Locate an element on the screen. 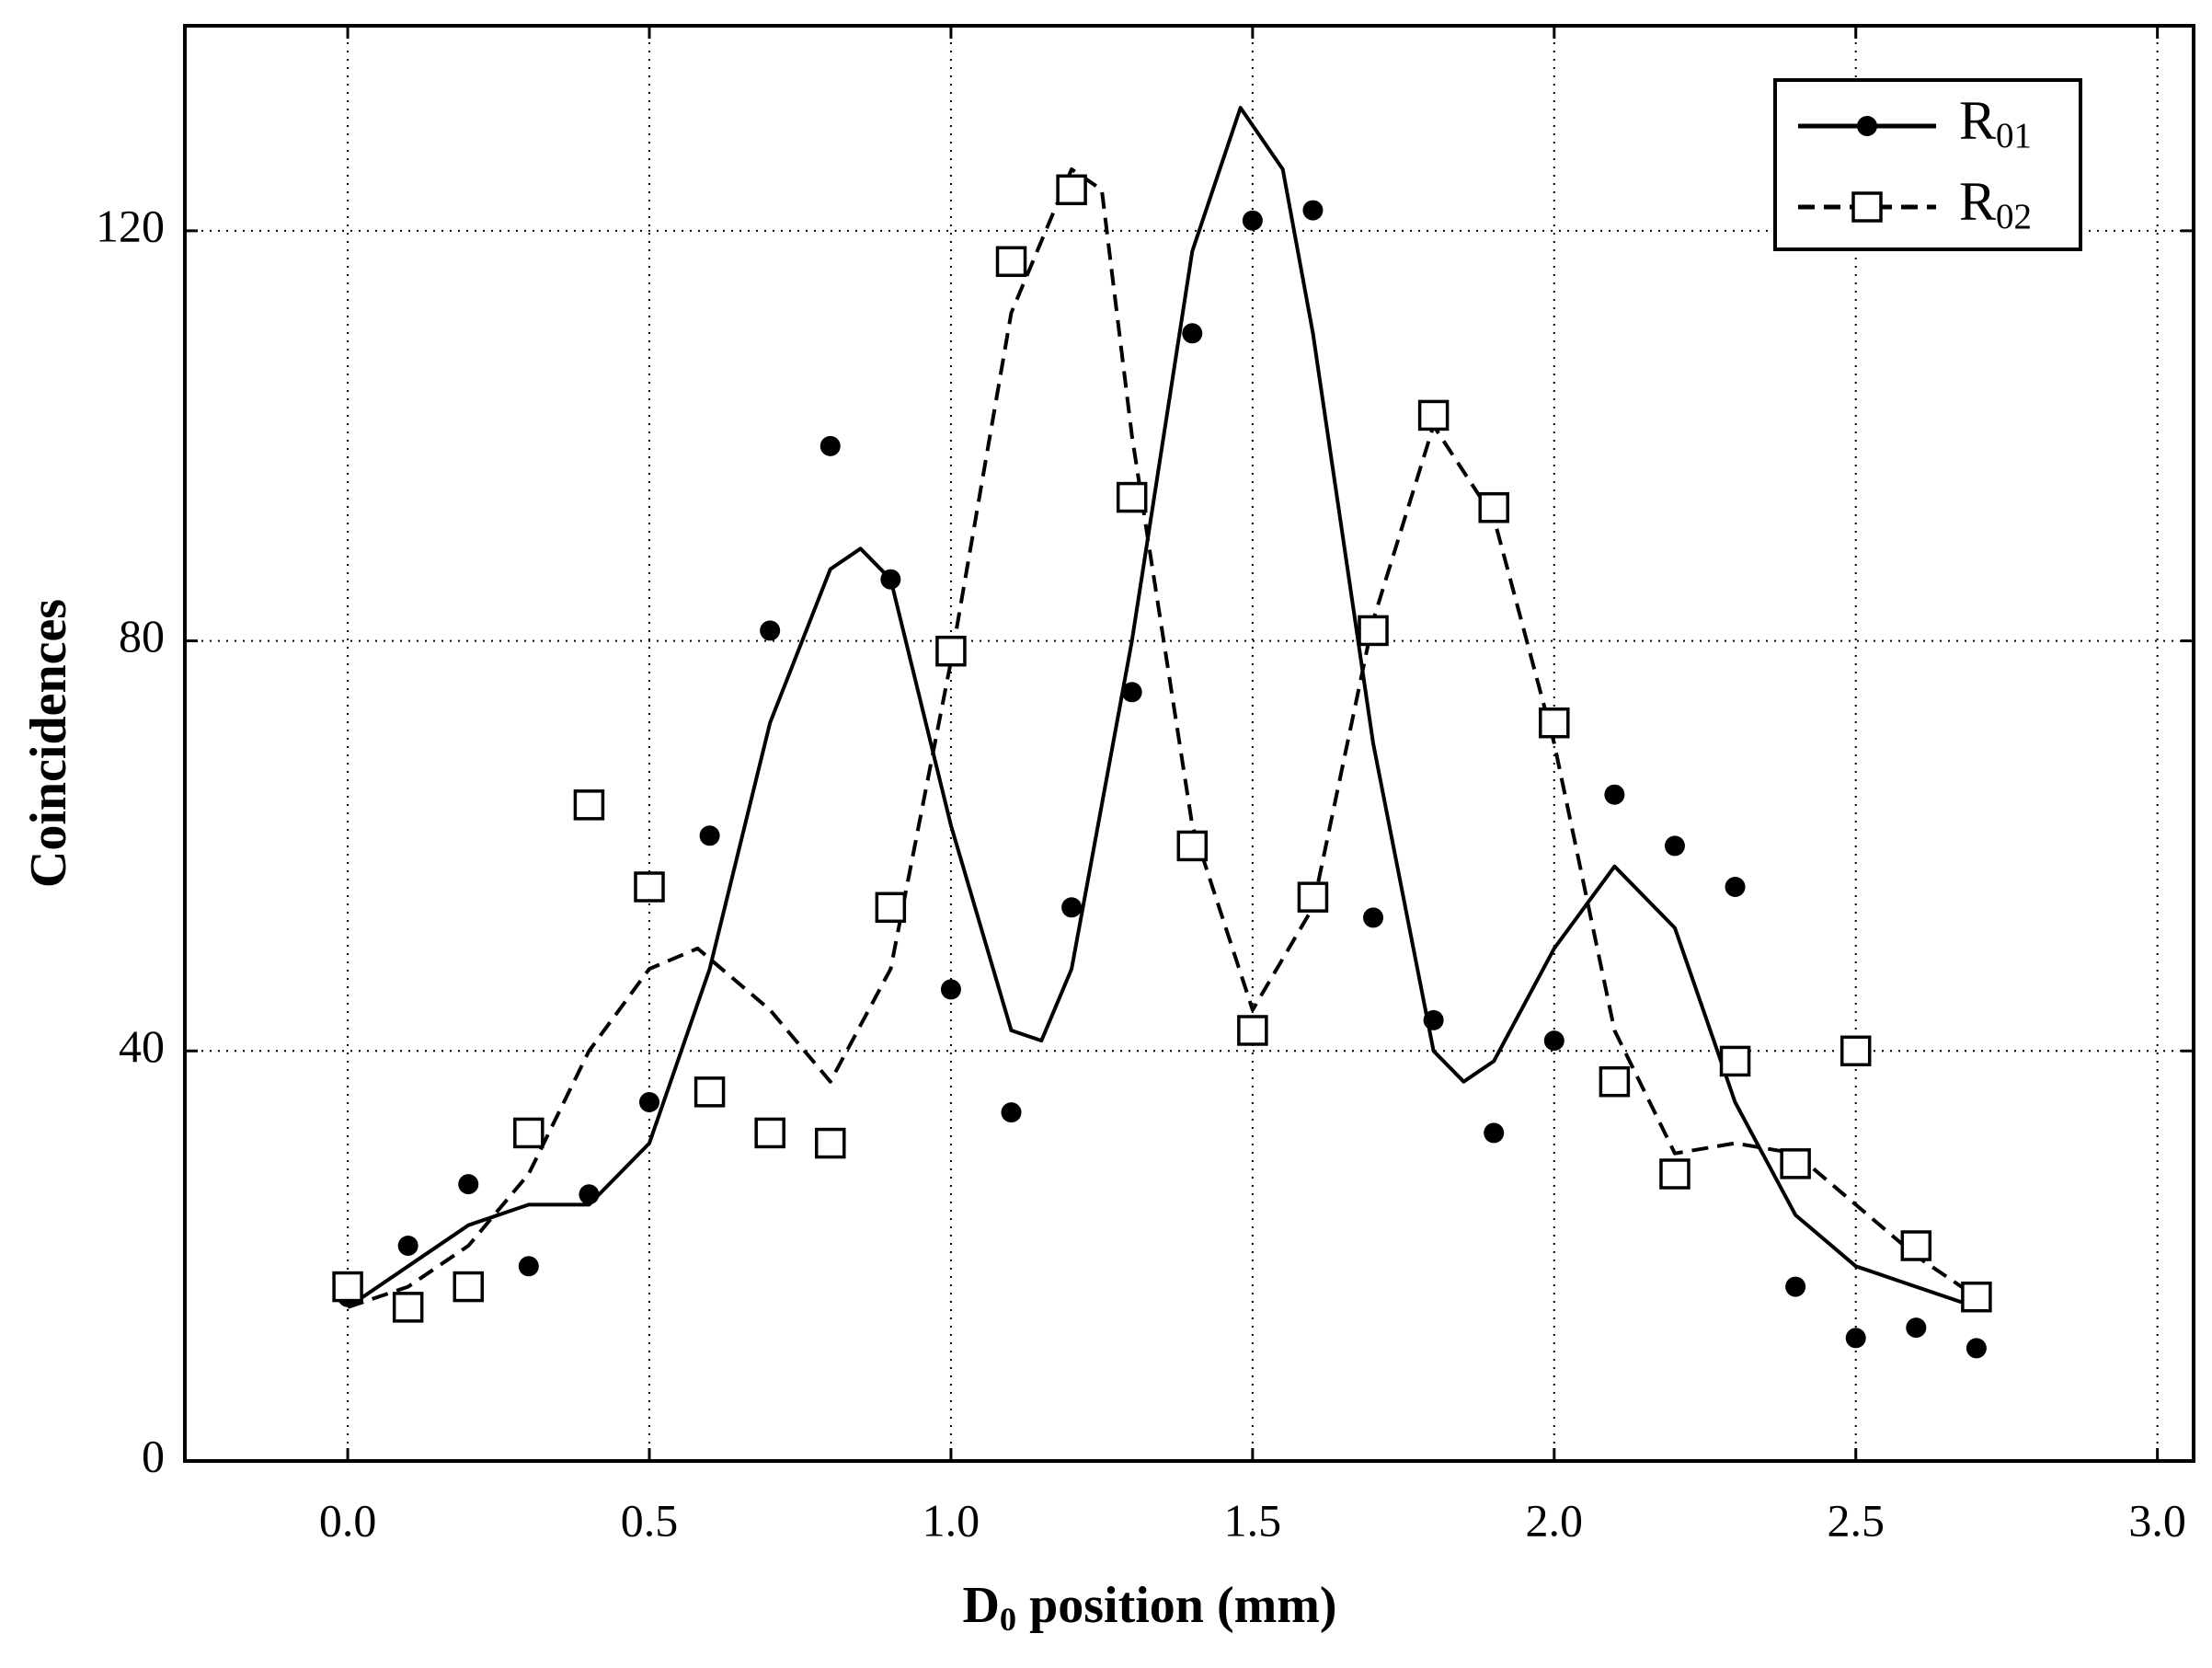 This screenshot has width=2212, height=1668. x-tick-label: 0.0 is located at coordinates (348, 1520).